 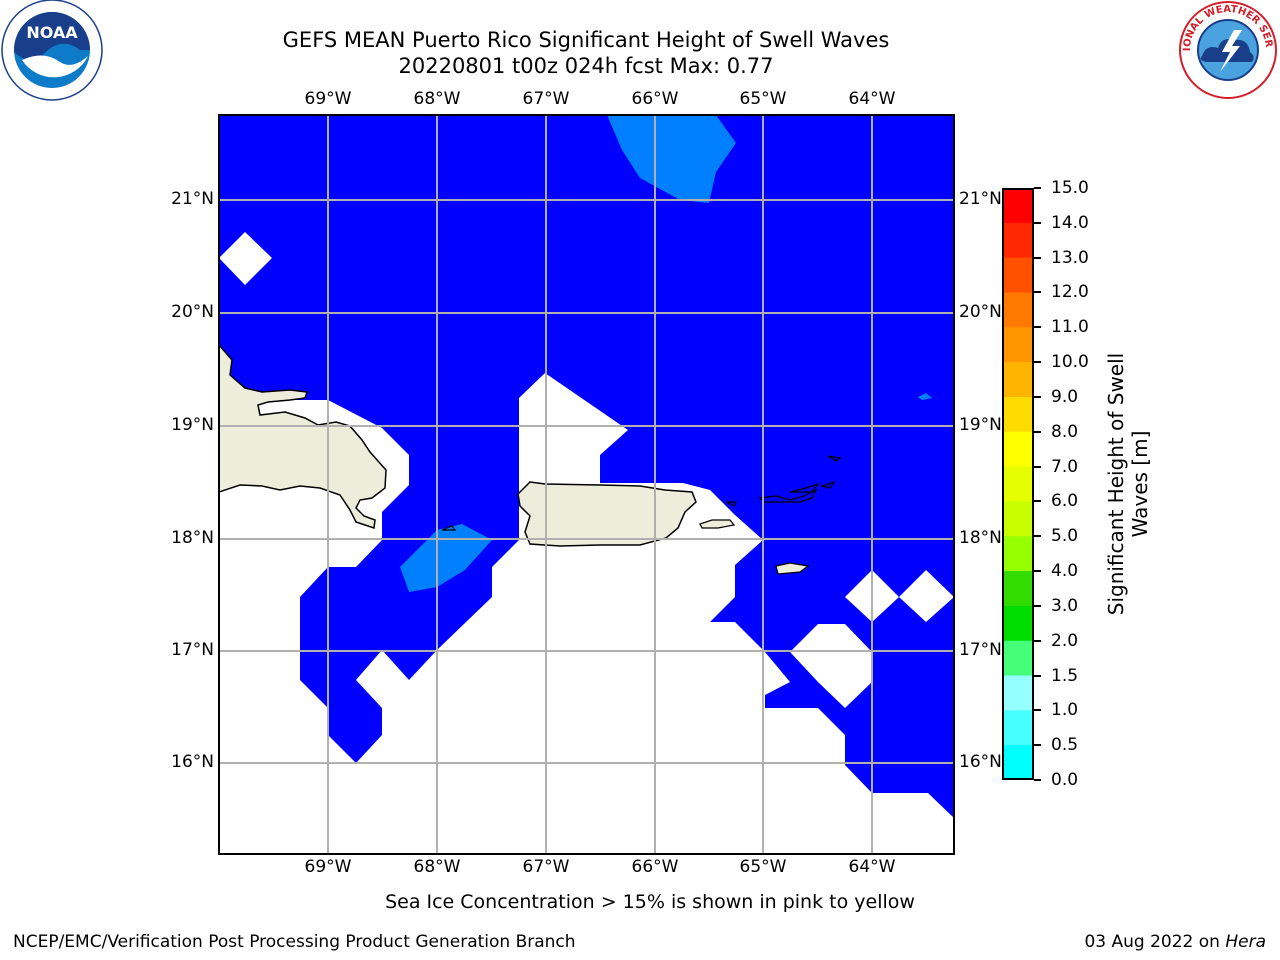 What do you see at coordinates (980, 650) in the screenshot?
I see `lat-tick-right: 17°N` at bounding box center [980, 650].